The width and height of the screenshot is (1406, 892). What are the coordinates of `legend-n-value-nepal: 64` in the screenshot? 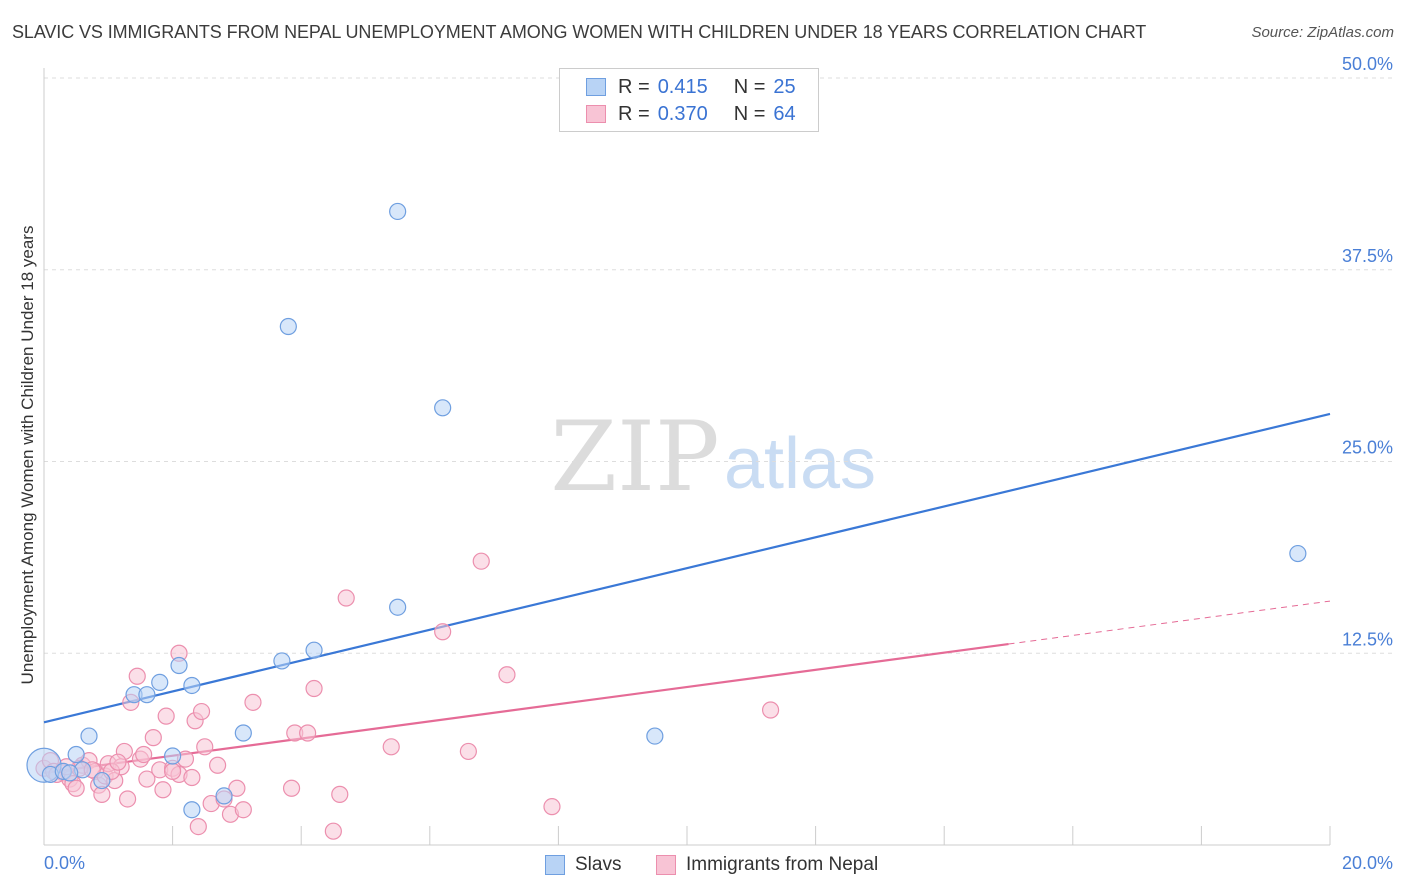 It's located at (784, 113).